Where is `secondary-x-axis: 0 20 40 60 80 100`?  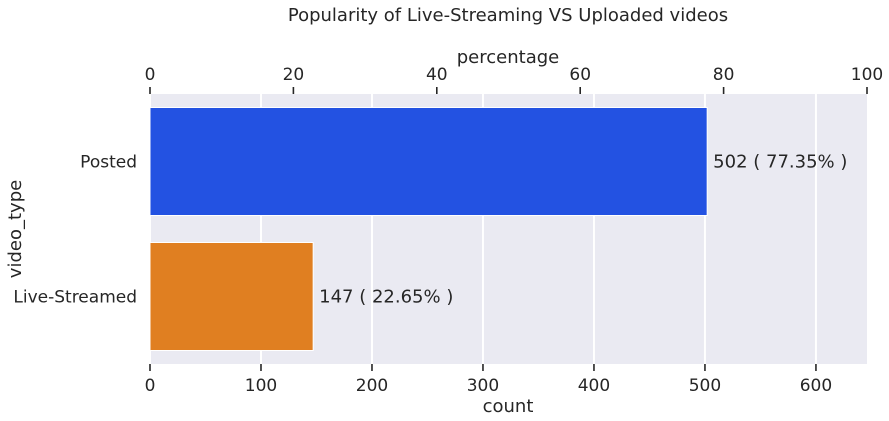
secondary-x-axis: 0 20 40 60 80 100 is located at coordinates (514, 79).